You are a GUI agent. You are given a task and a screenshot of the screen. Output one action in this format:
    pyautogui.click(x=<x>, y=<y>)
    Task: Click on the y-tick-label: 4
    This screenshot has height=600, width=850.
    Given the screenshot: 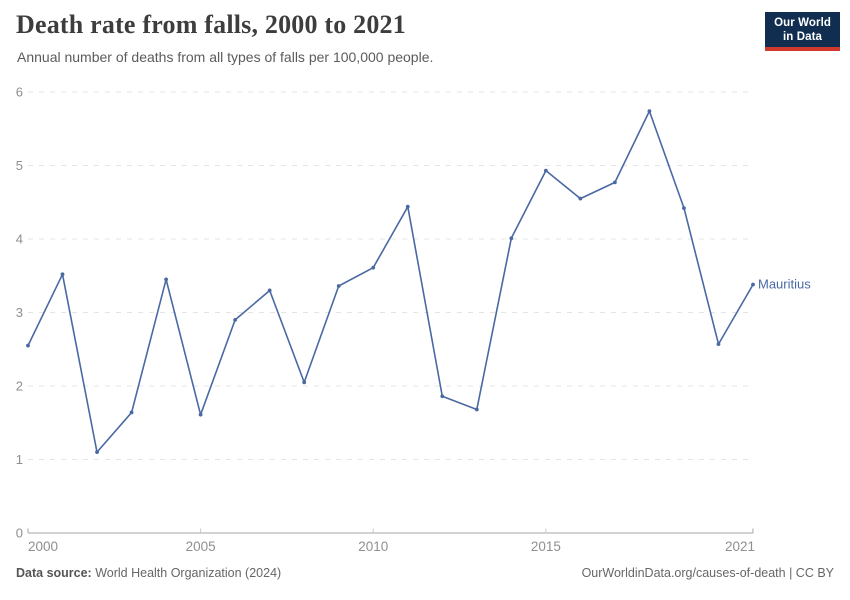 What is the action you would take?
    pyautogui.click(x=19, y=239)
    